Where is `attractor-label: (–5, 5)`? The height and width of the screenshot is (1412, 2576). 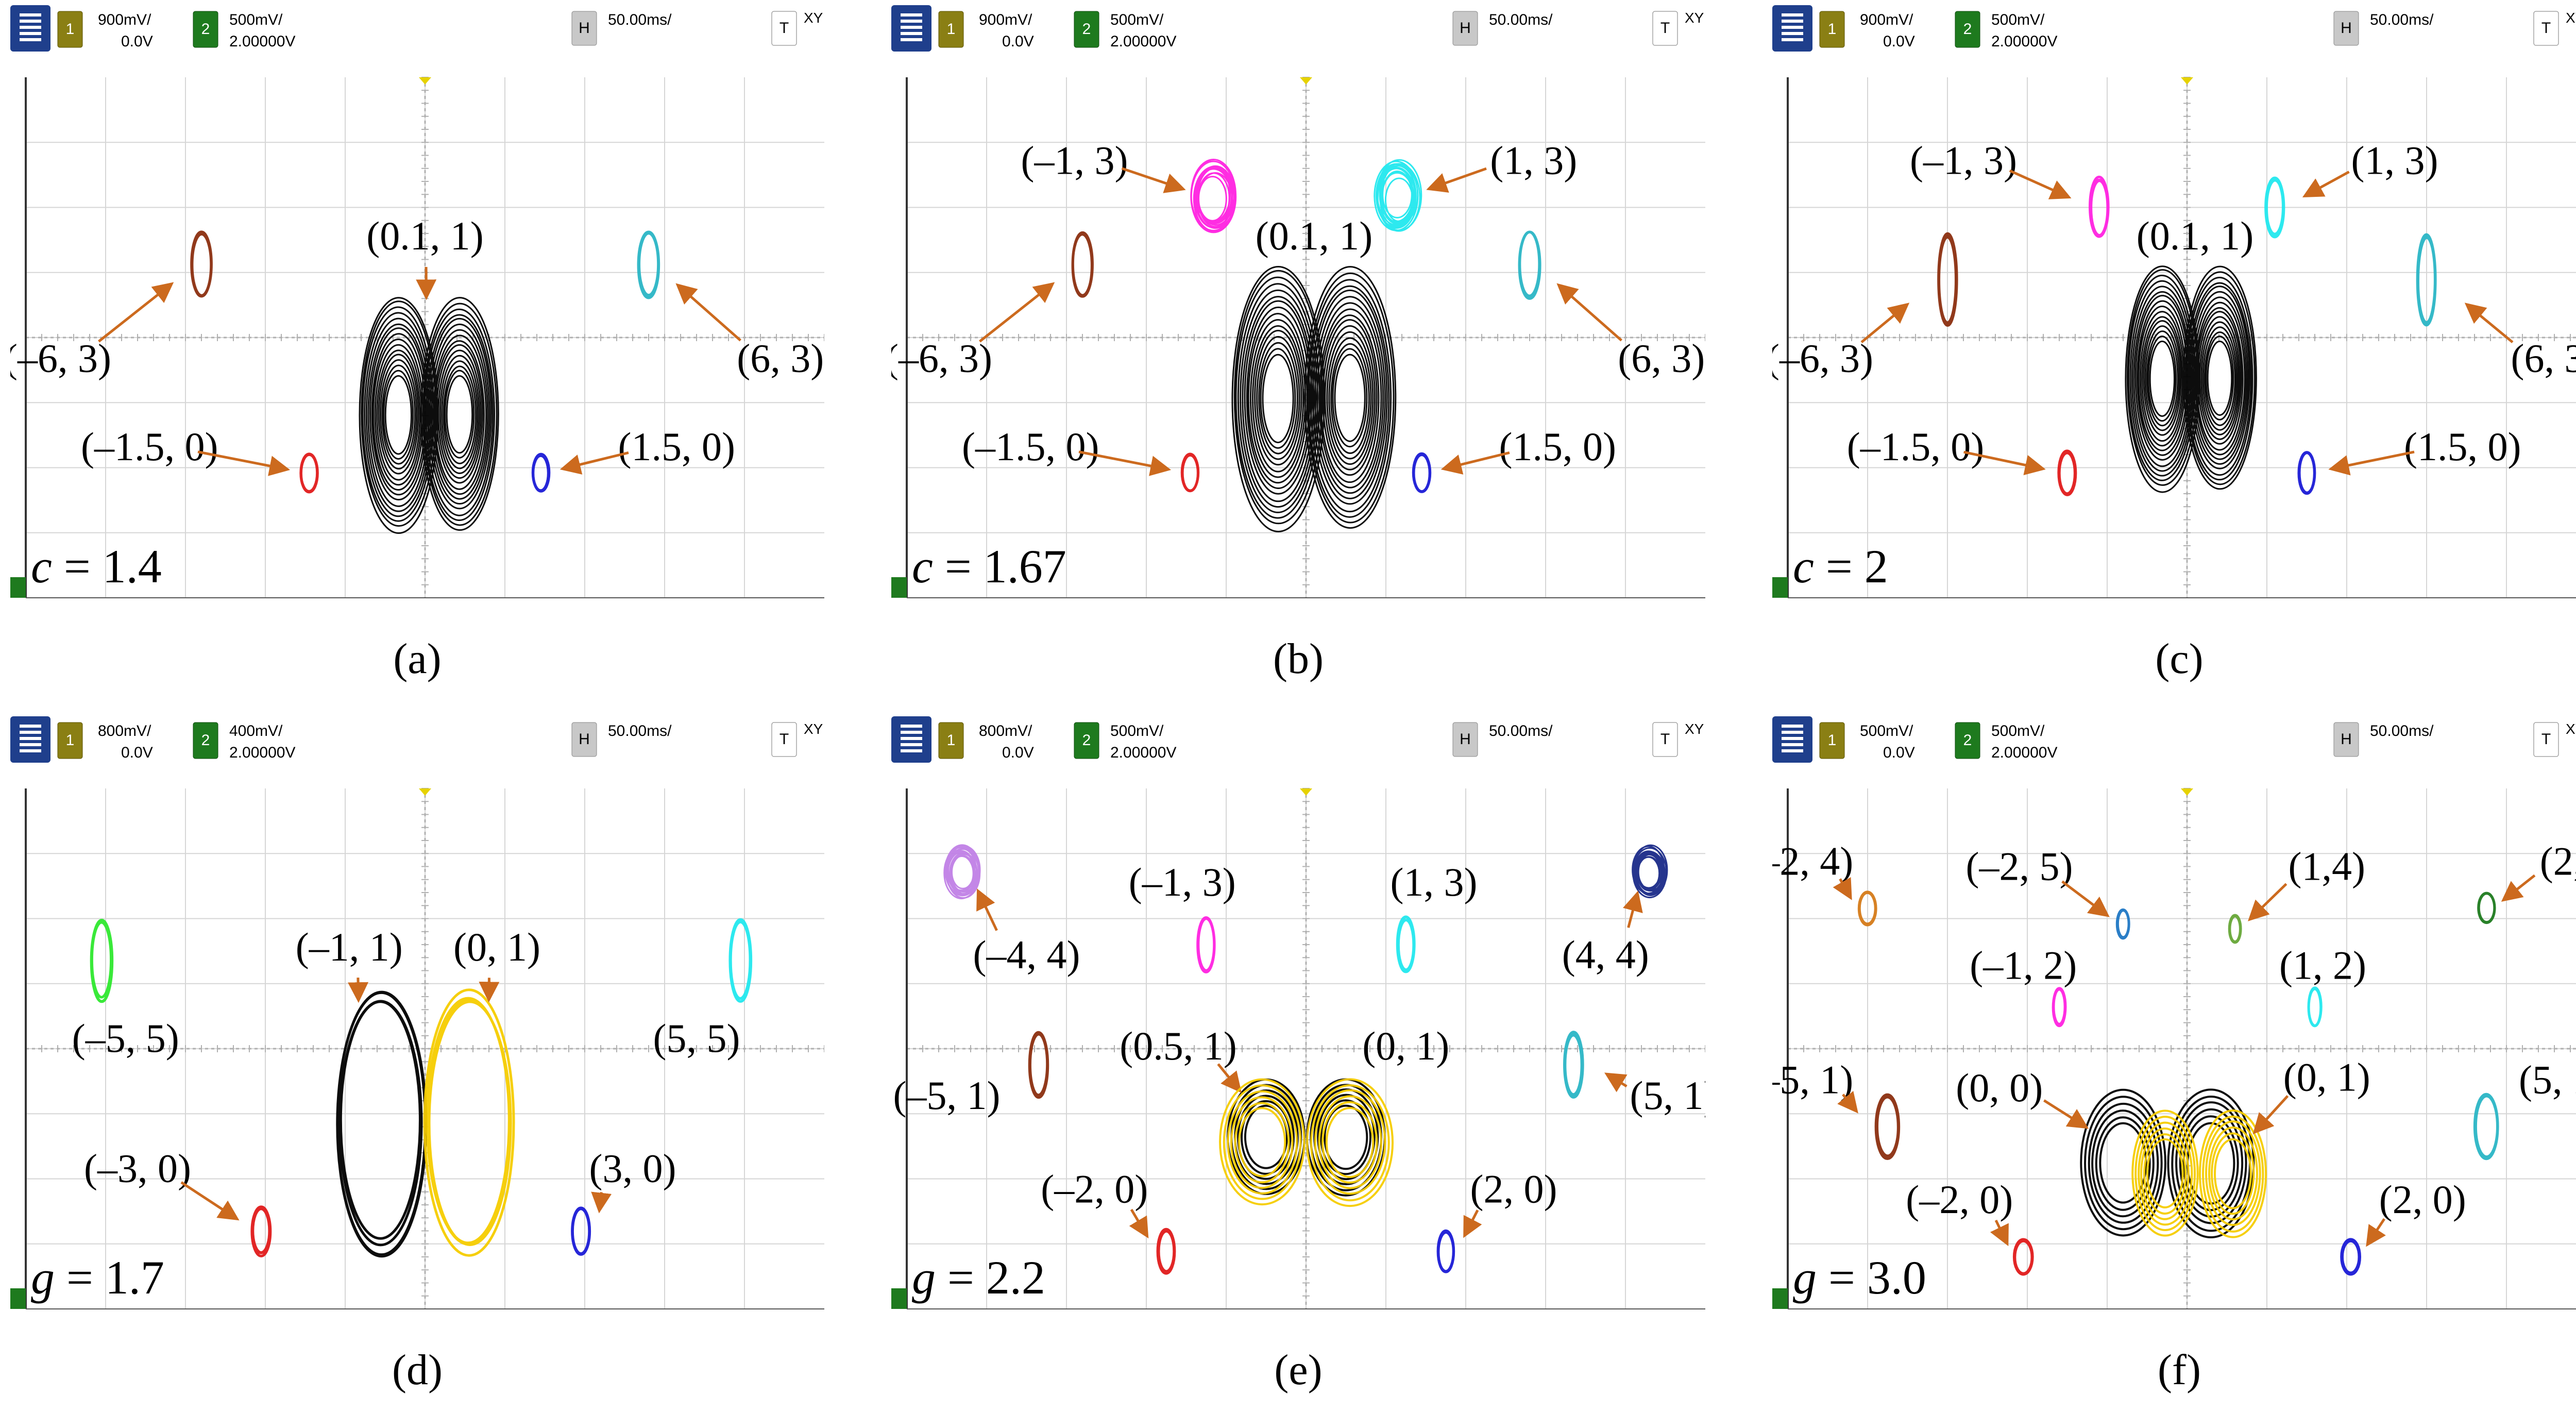 attractor-label: (–5, 5) is located at coordinates (125, 1038).